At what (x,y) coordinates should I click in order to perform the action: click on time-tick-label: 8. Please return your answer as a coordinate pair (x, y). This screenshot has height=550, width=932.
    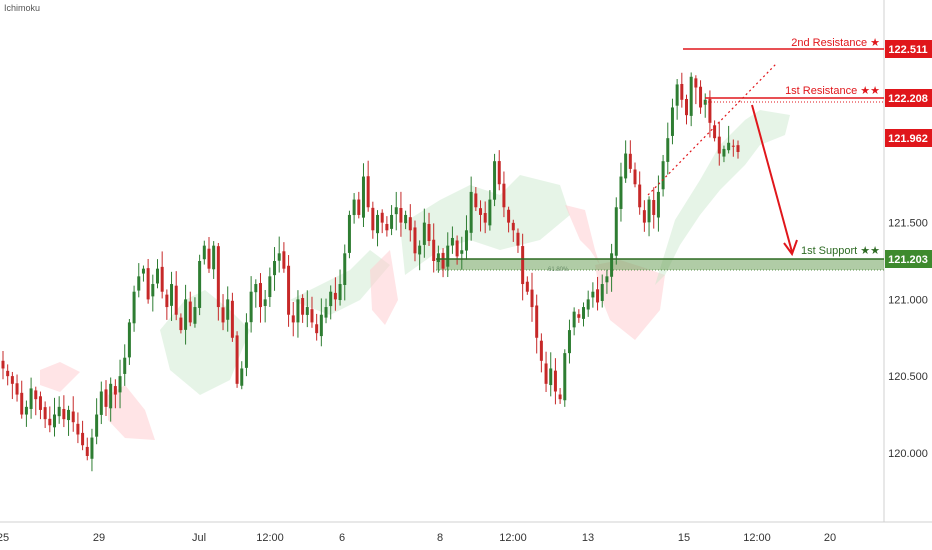
    Looking at the image, I should click on (440, 538).